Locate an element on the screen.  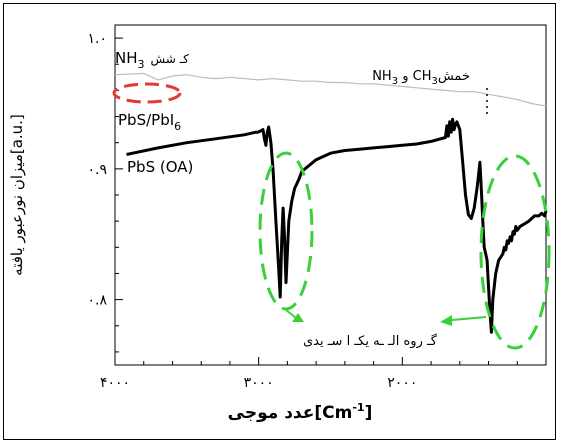
series-line-pbs-pbi6 is located at coordinates (330, 89).